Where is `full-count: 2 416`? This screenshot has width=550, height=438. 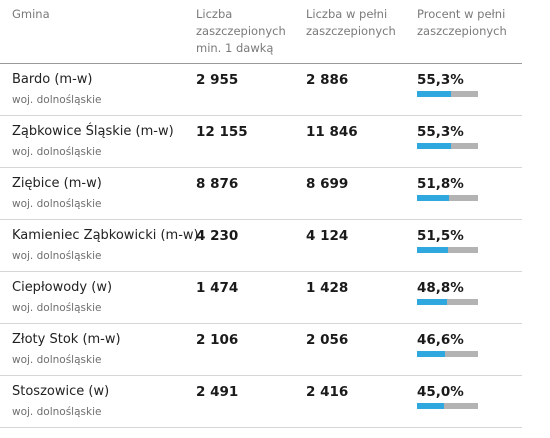
full-count: 2 416 is located at coordinates (327, 392).